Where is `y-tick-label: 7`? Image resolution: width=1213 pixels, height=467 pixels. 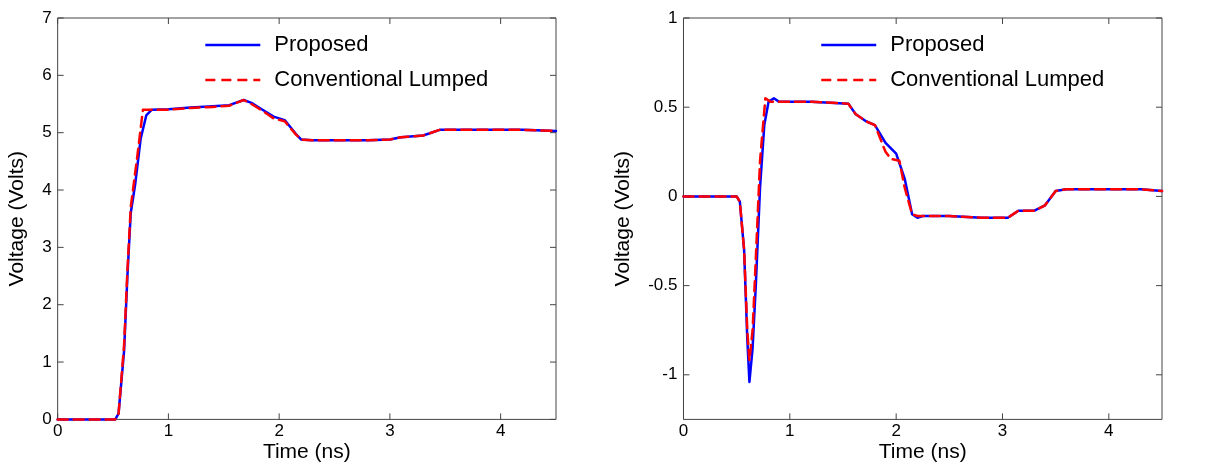
y-tick-label: 7 is located at coordinates (47, 17).